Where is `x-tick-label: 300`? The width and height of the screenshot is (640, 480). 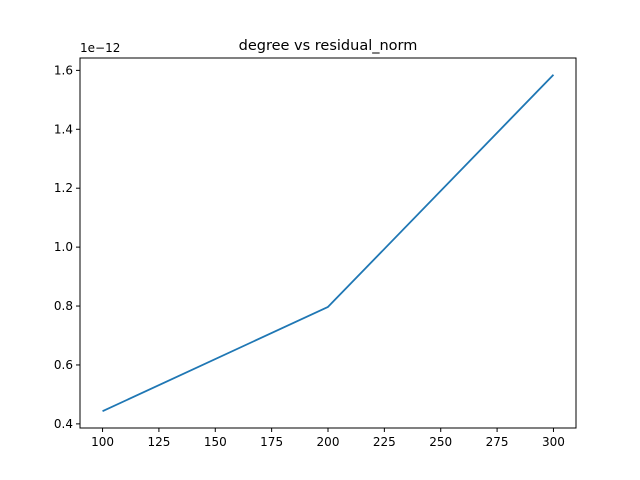
x-tick-label: 300 is located at coordinates (553, 442).